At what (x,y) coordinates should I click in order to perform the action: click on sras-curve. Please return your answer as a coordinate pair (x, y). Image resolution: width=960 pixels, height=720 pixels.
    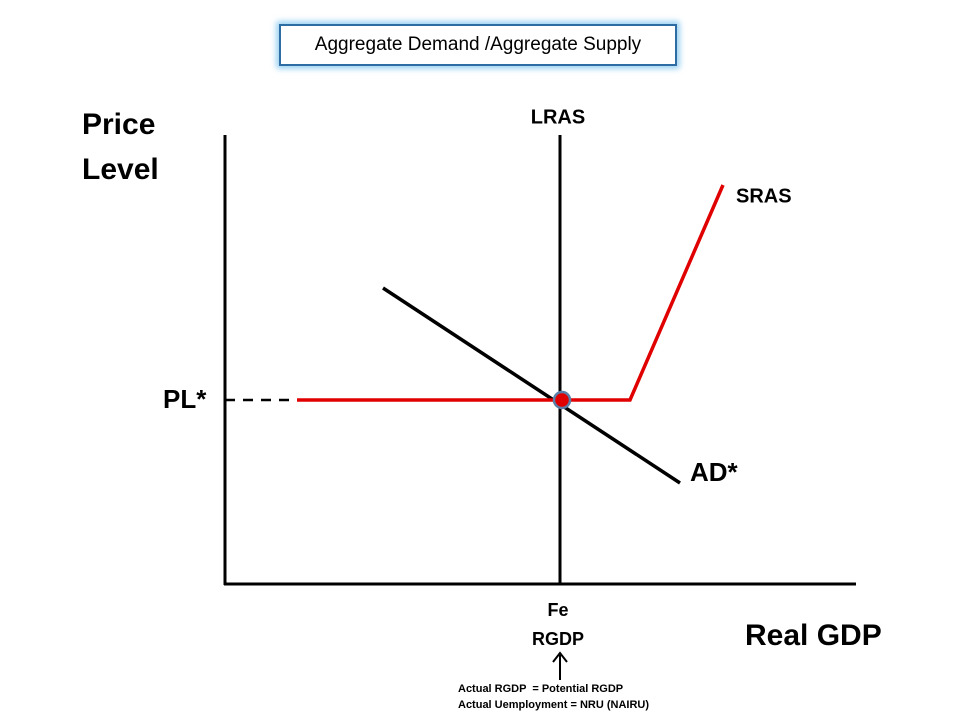
    Looking at the image, I should click on (511, 293).